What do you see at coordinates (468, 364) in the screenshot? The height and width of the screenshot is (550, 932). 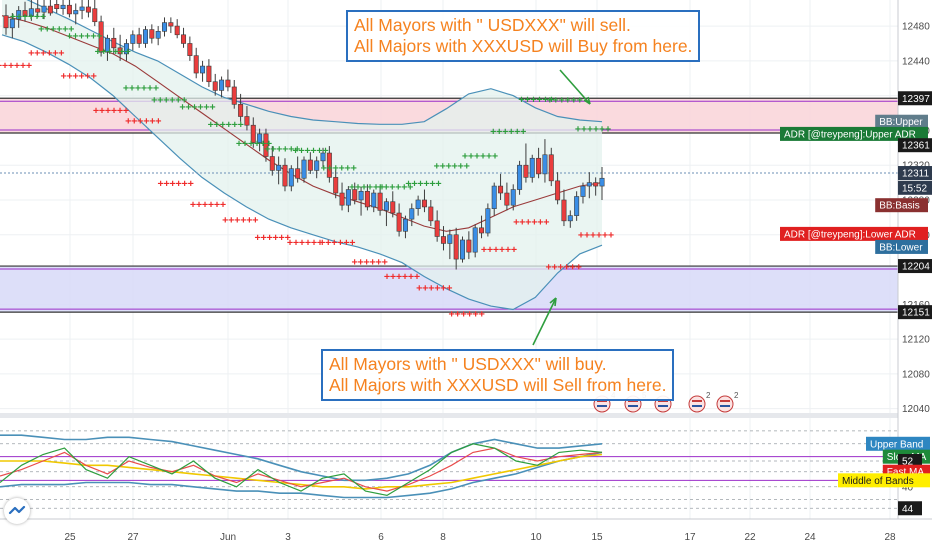 I see `annotation-bottom-line1: All Mayors with " USDXXX" will buy.` at bounding box center [468, 364].